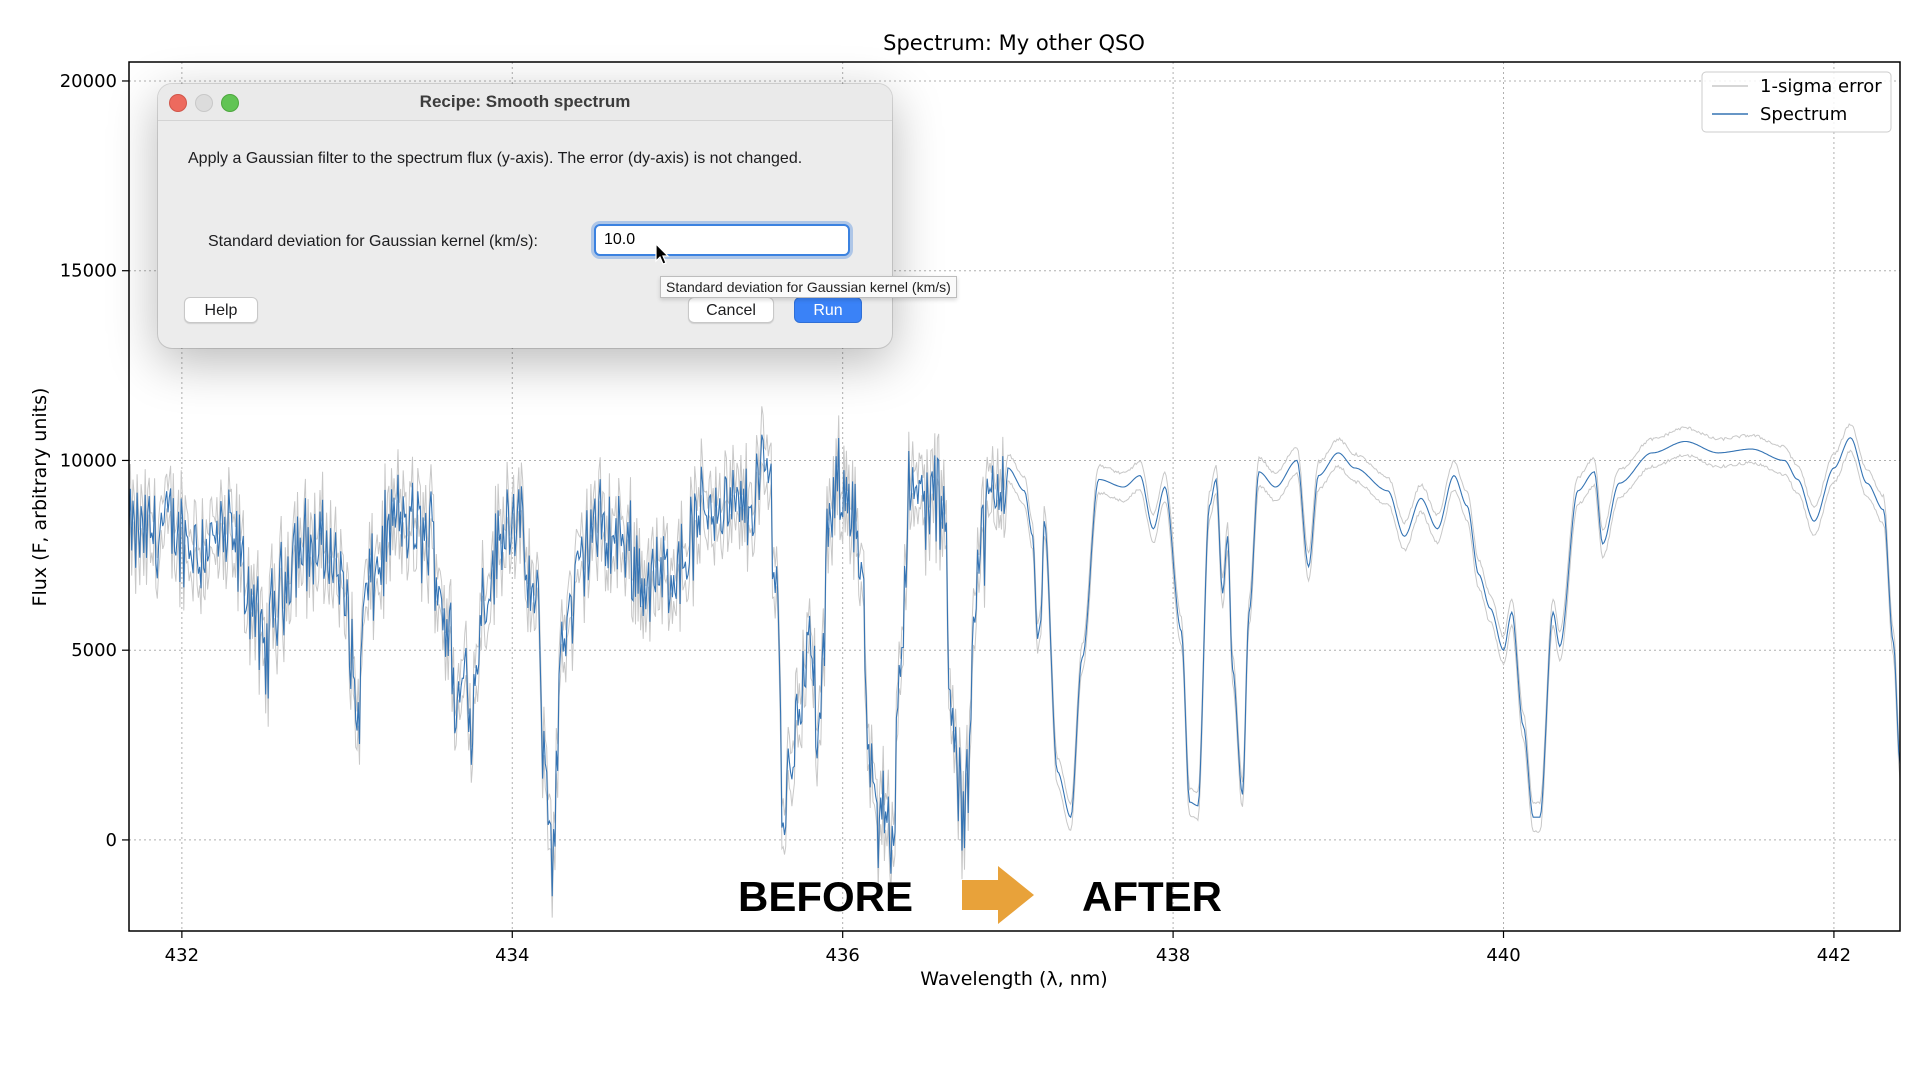 The image size is (1920, 1080). Describe the element at coordinates (1008, 948) in the screenshot. I see `x-axis-ticks: 432 434 436 438 440 442` at that location.